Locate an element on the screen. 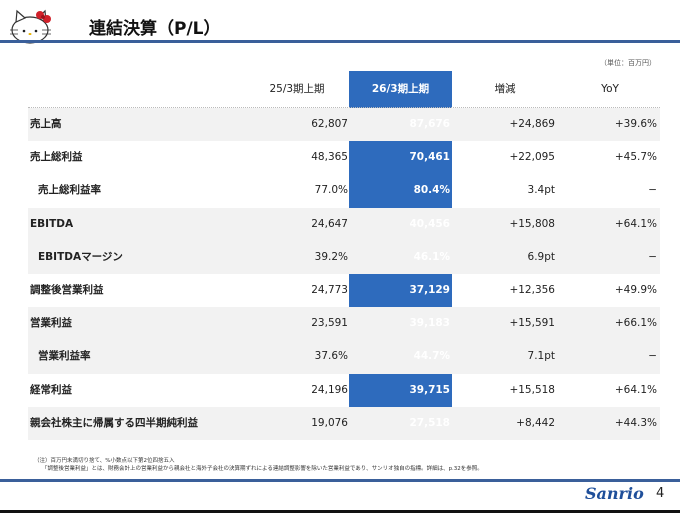 The height and width of the screenshot is (513, 680). value-prev: 62,807 is located at coordinates (329, 124).